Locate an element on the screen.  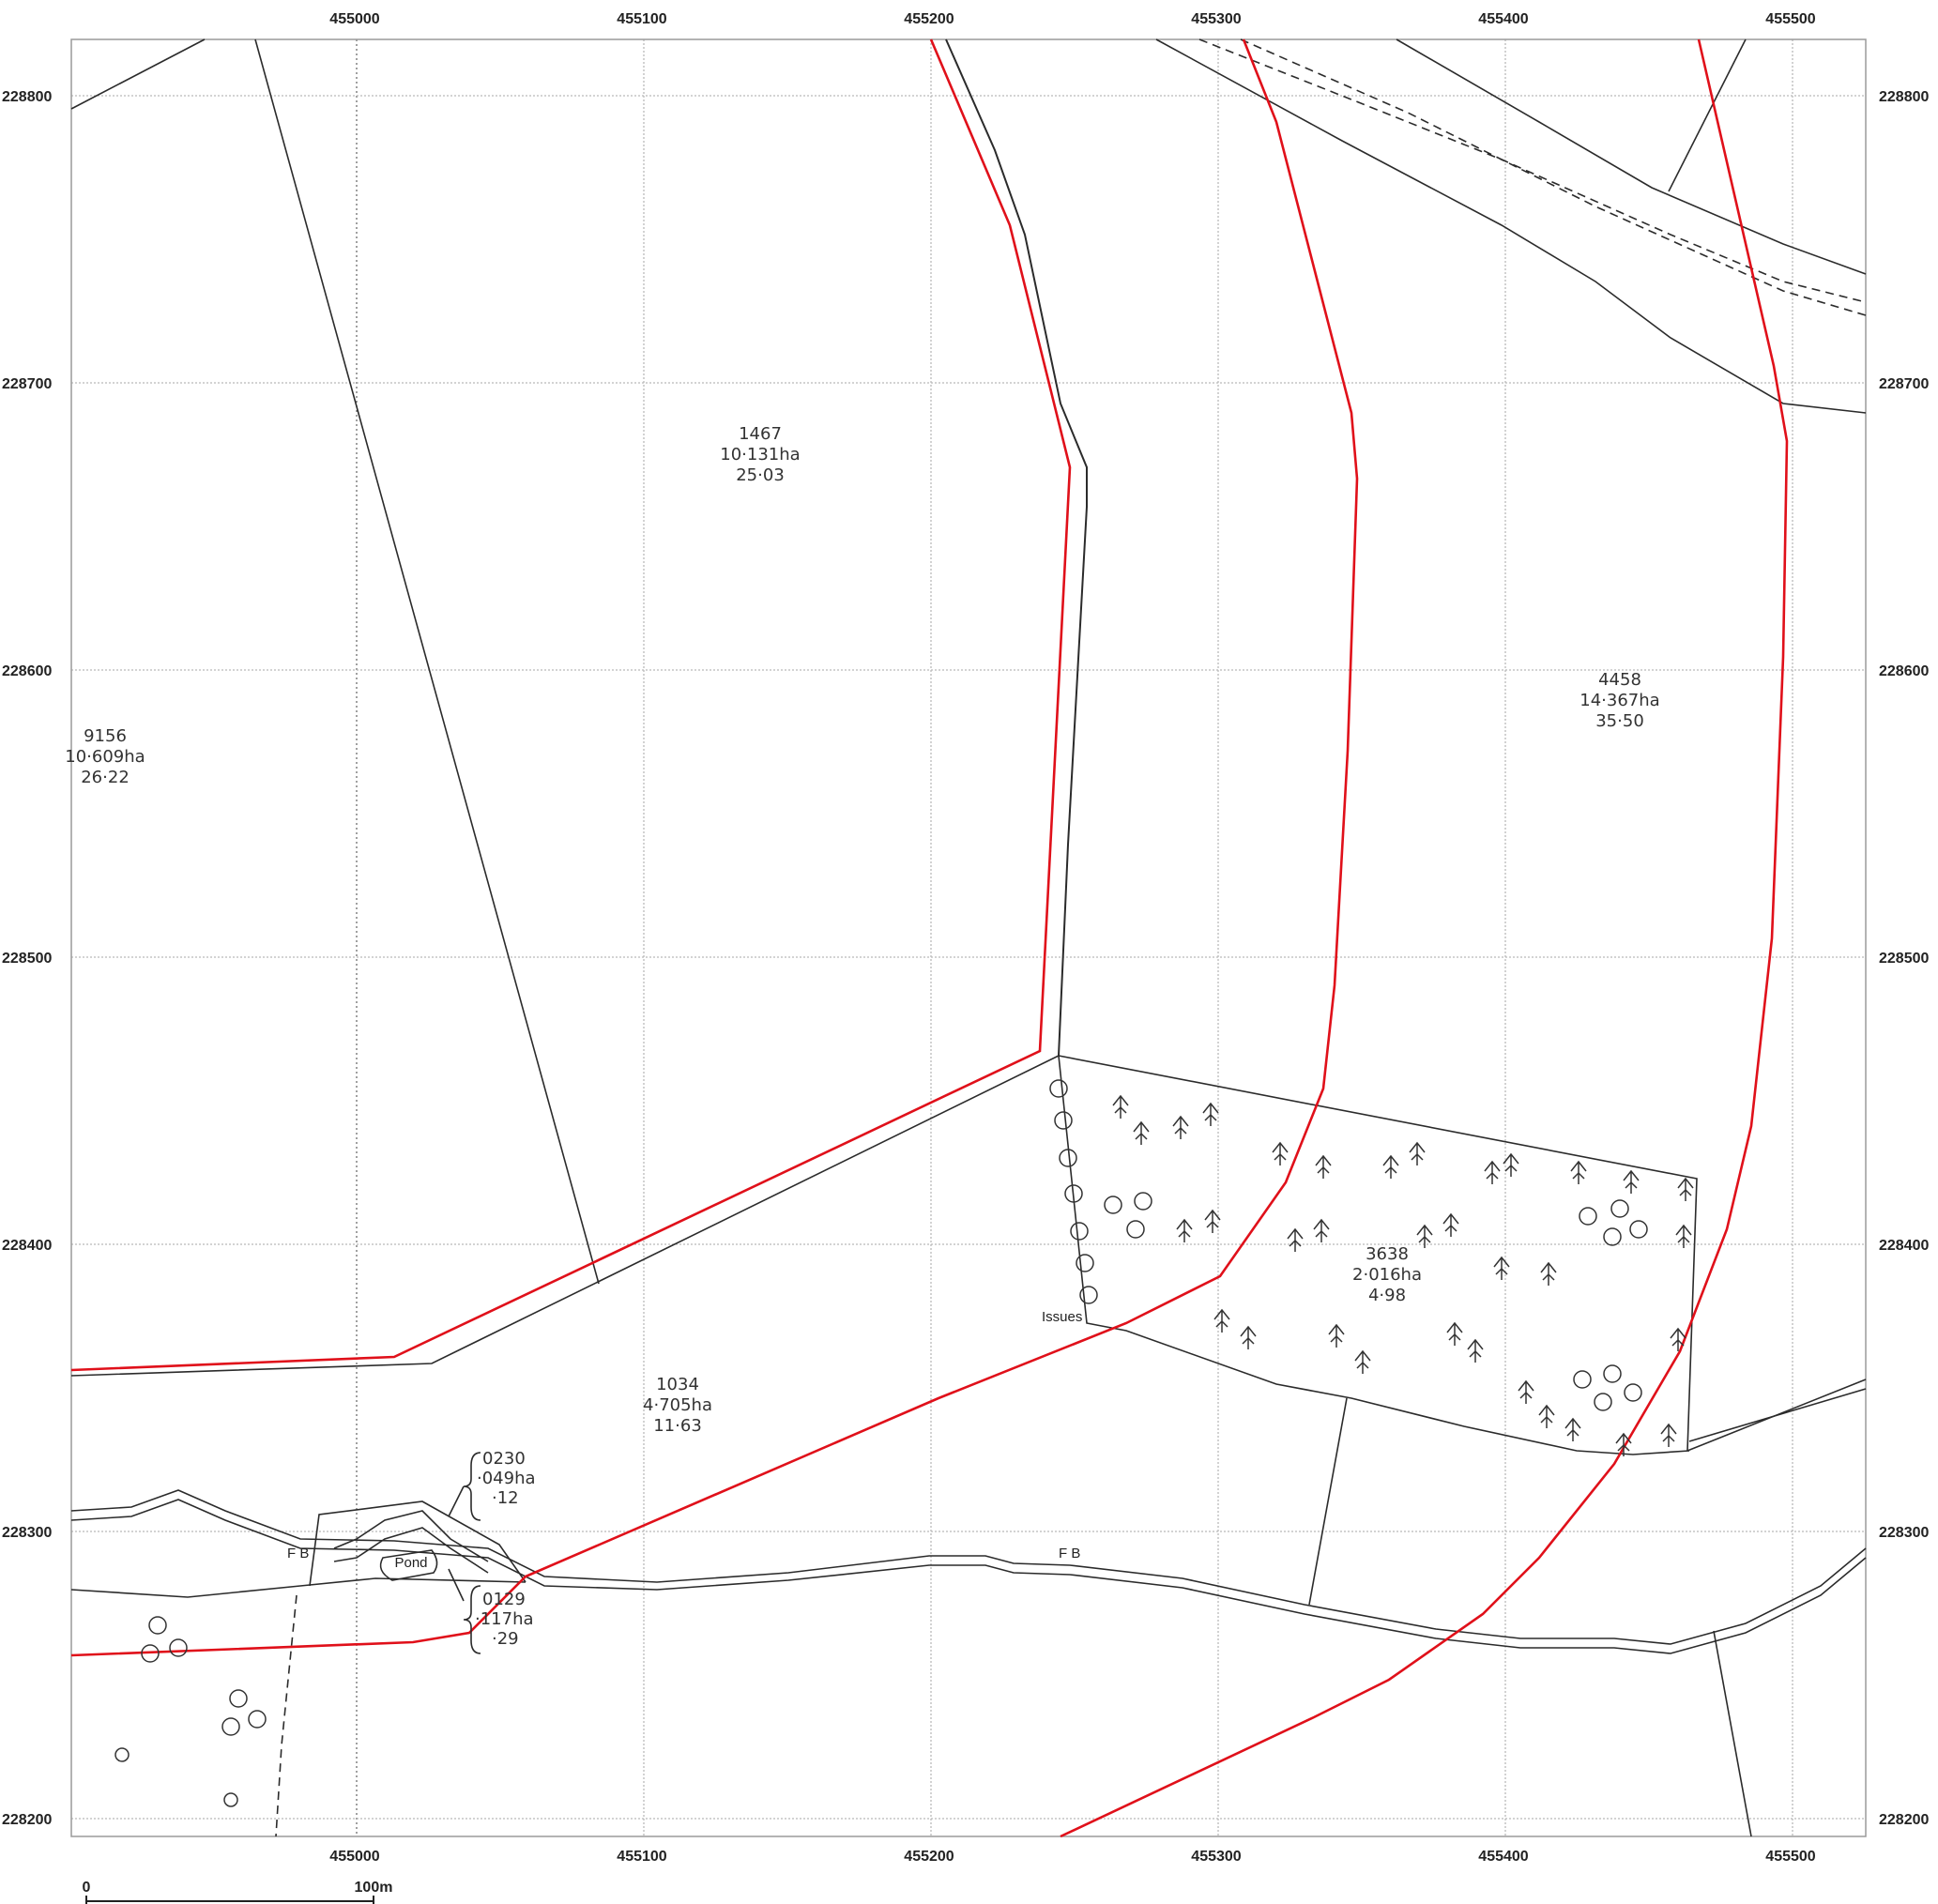
parcel-area-ha: 2·016ha is located at coordinates (1387, 1275).